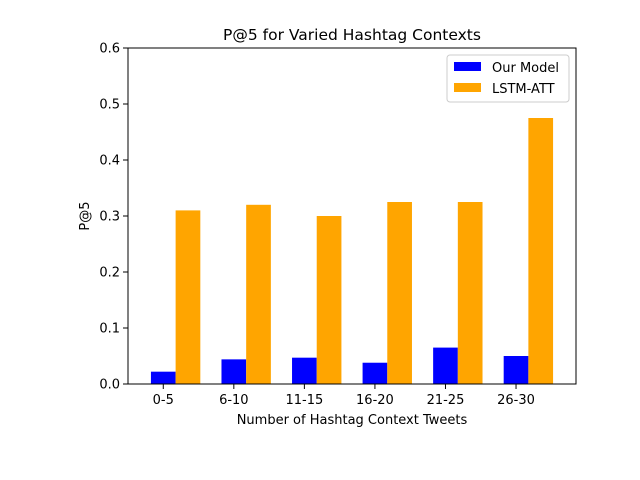  Describe the element at coordinates (109, 385) in the screenshot. I see `y-tick-label: 0.0` at that location.